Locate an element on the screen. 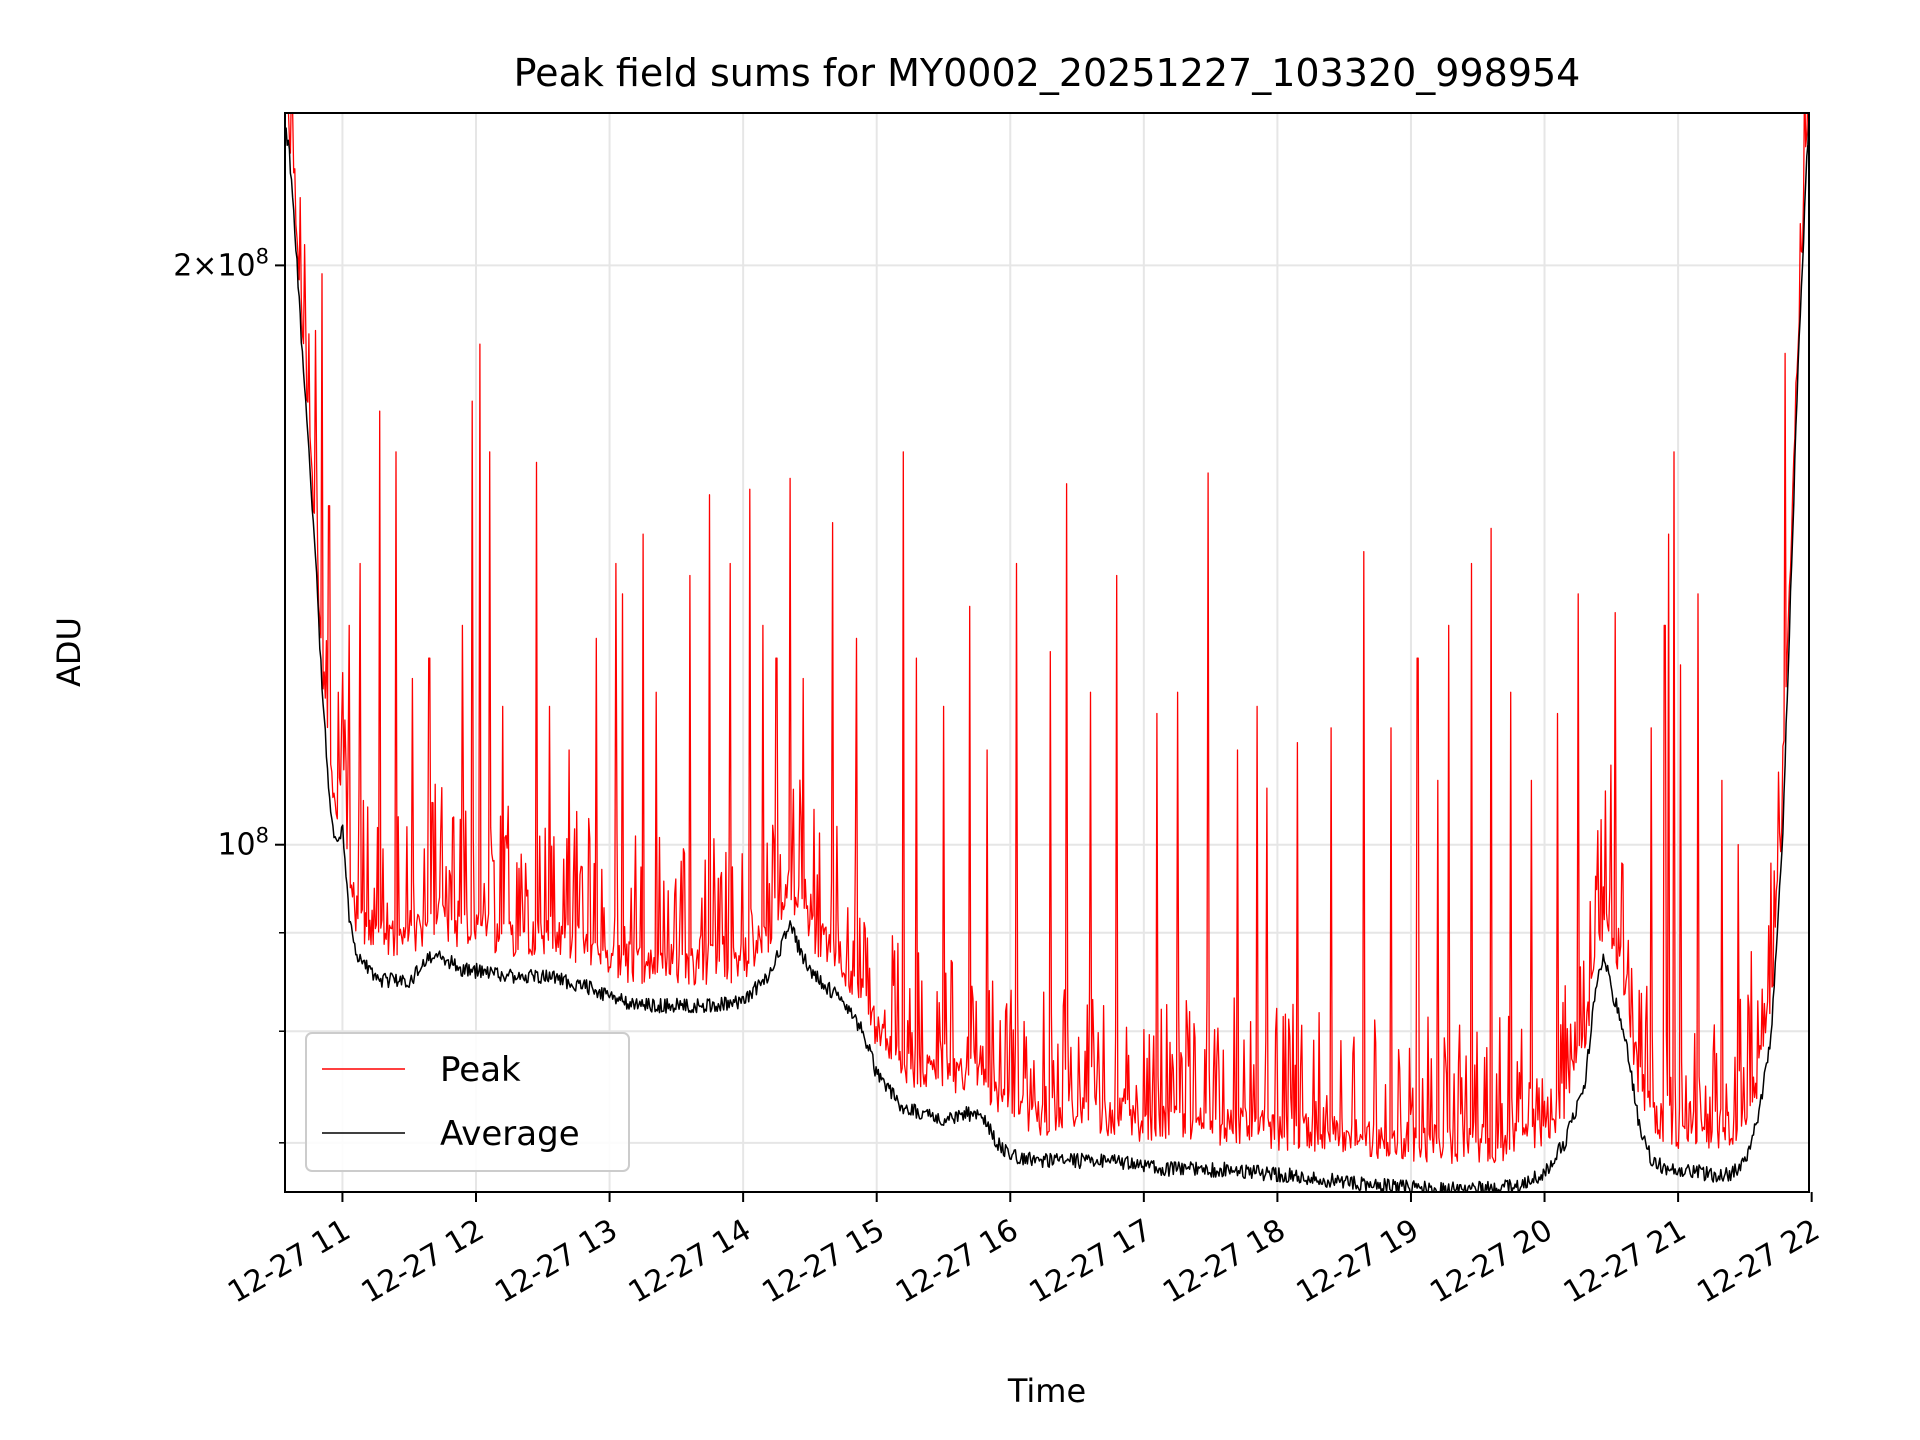  legend-label-average: Average is located at coordinates (510, 1134).